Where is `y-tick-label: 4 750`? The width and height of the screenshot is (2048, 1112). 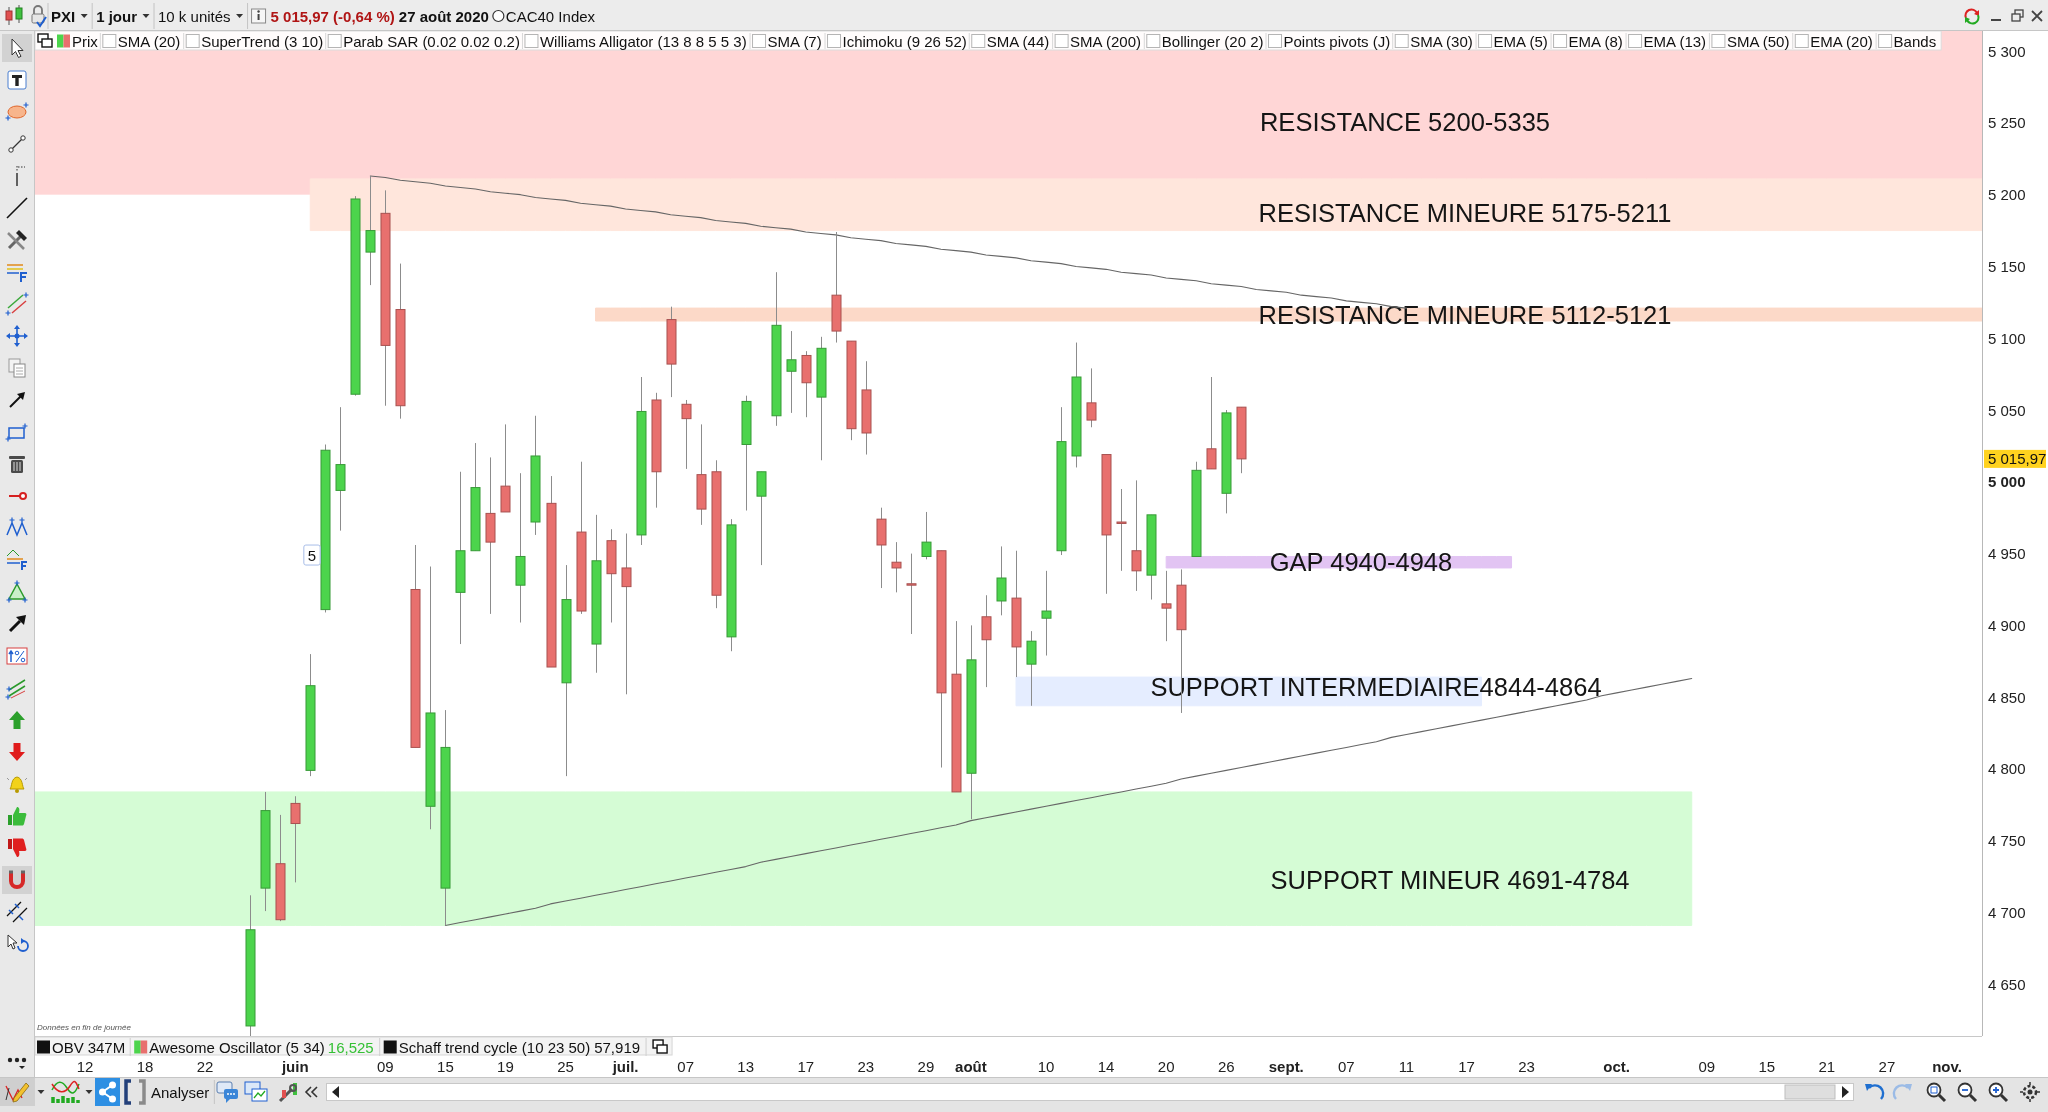 y-tick-label: 4 750 is located at coordinates (2007, 841).